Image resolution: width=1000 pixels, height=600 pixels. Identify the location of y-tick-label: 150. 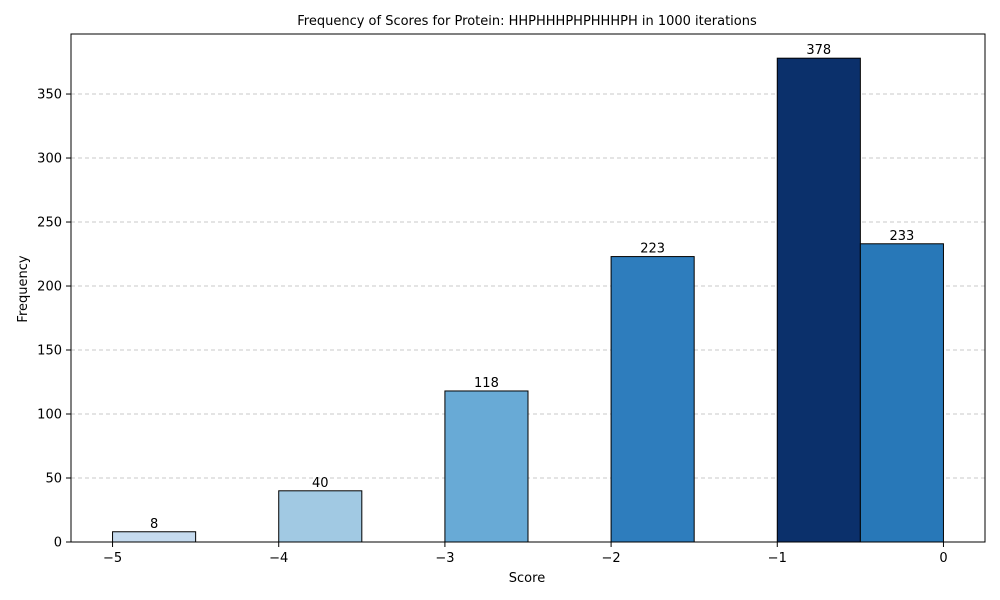
(49, 351).